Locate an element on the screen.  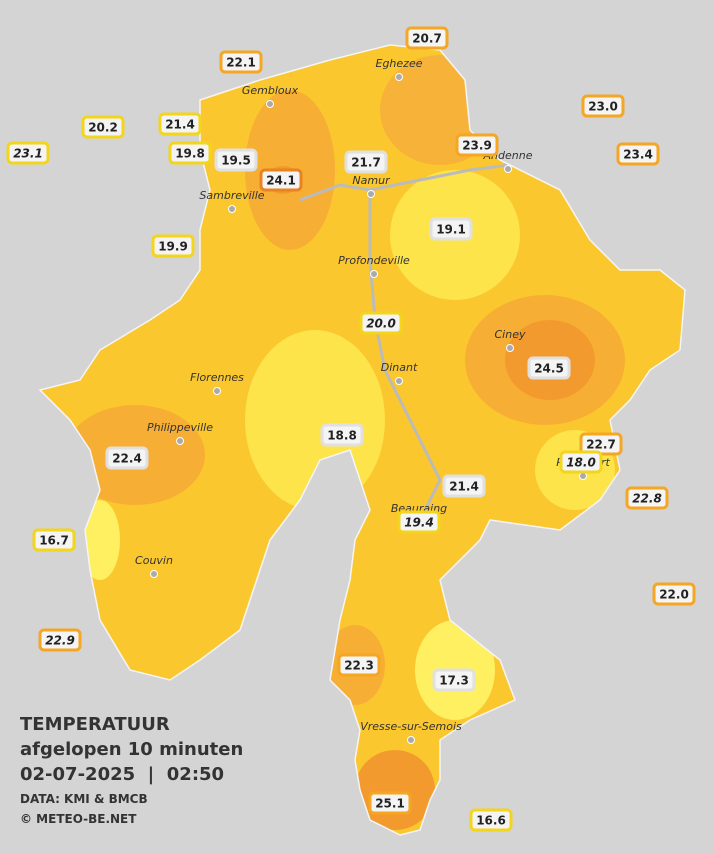
station-value: 22.0 is located at coordinates (674, 595).